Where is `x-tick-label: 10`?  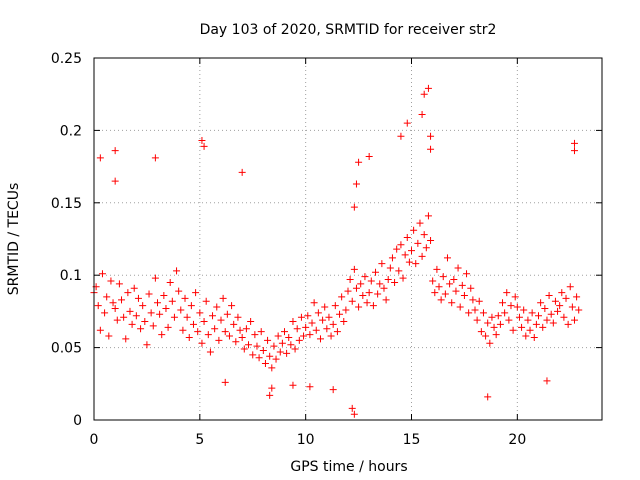
x-tick-label: 10 is located at coordinates (306, 440).